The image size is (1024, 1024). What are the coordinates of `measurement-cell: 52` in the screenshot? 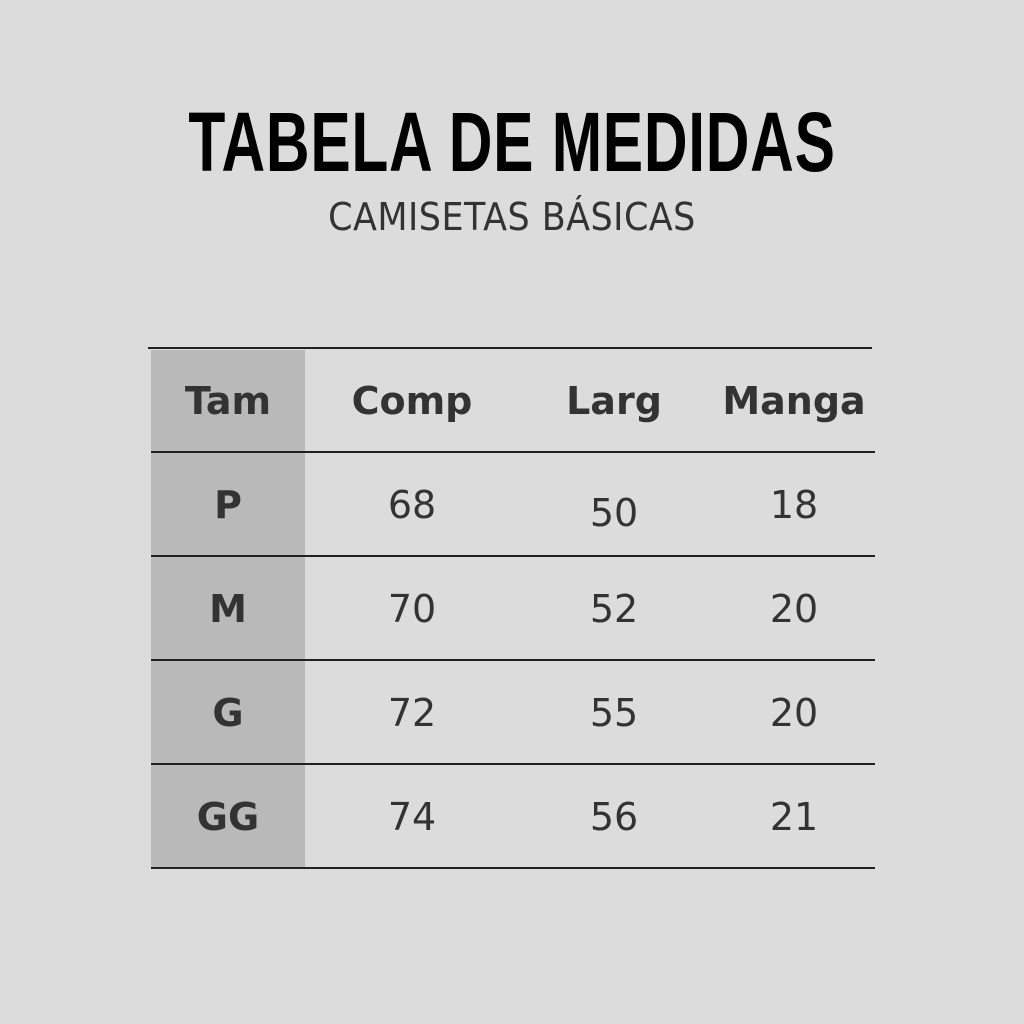 It's located at (614, 609).